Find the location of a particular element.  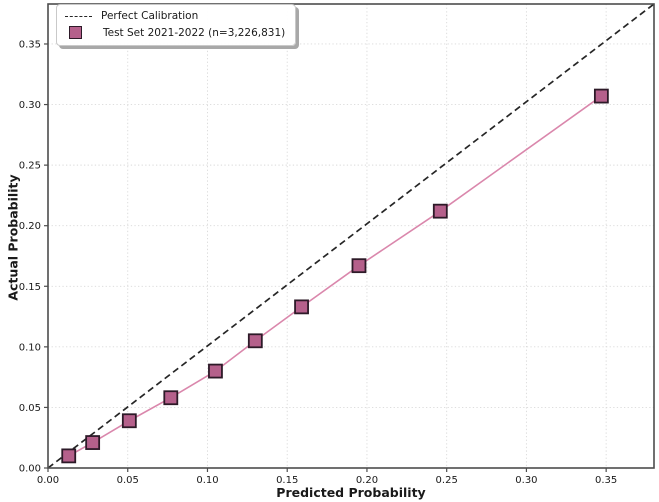

legend-item-perfect-calibration: Perfect Calibration is located at coordinates (175, 16).